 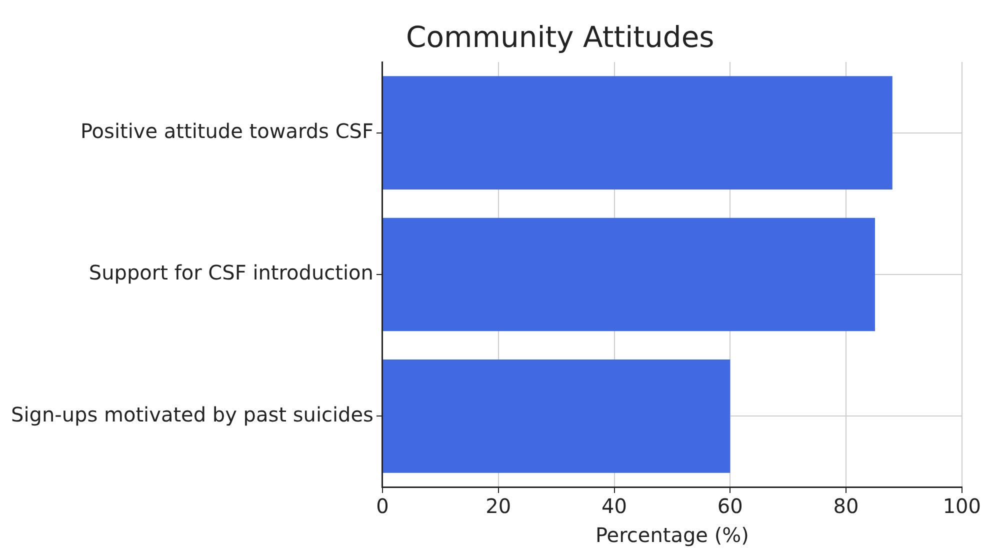 What do you see at coordinates (192, 414) in the screenshot?
I see `y-tick-label: Sign-ups motivated by past suicides` at bounding box center [192, 414].